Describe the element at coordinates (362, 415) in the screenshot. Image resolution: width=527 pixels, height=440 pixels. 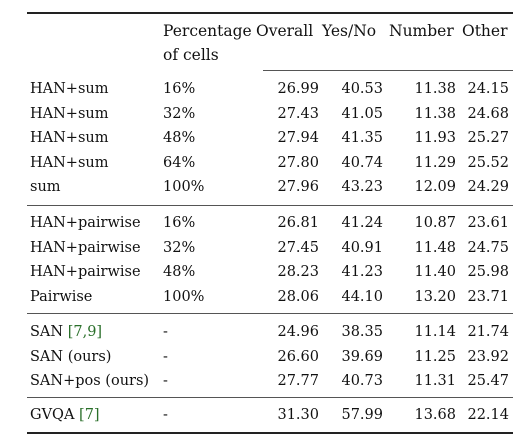
I see `cell-yesno: 57.99` at that location.